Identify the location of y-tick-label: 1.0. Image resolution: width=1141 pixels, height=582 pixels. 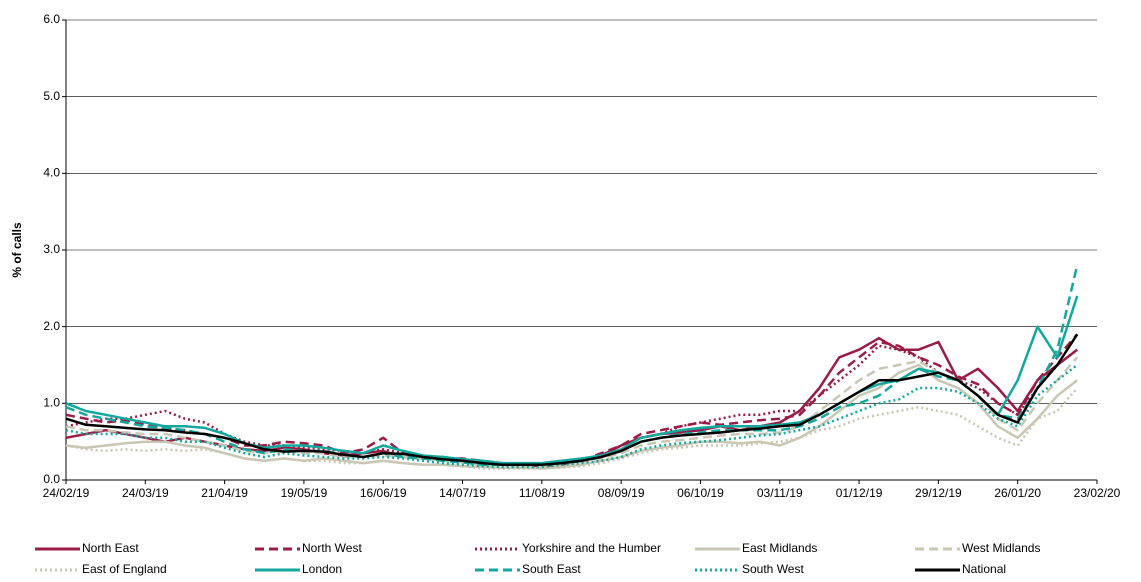
(51, 403).